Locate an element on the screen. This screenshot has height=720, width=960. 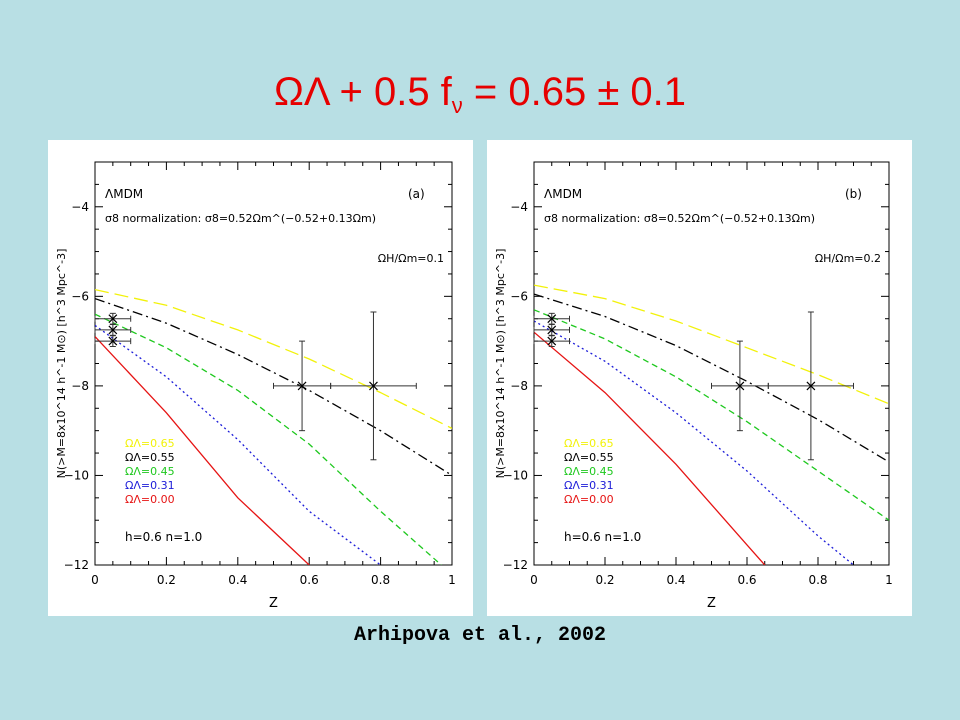
ratio-label: ΩH/Ωm=0.2 is located at coordinates (848, 258).